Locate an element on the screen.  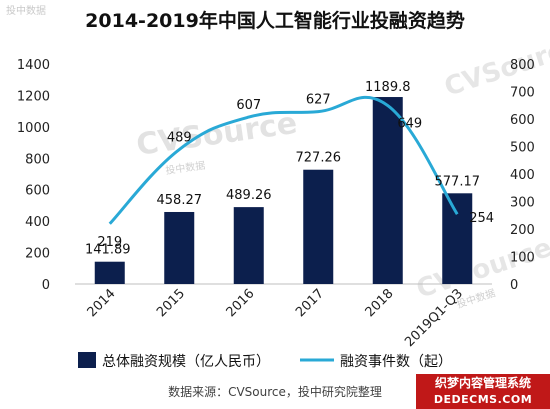
y-right-tick-label: 800 is located at coordinates (522, 65).